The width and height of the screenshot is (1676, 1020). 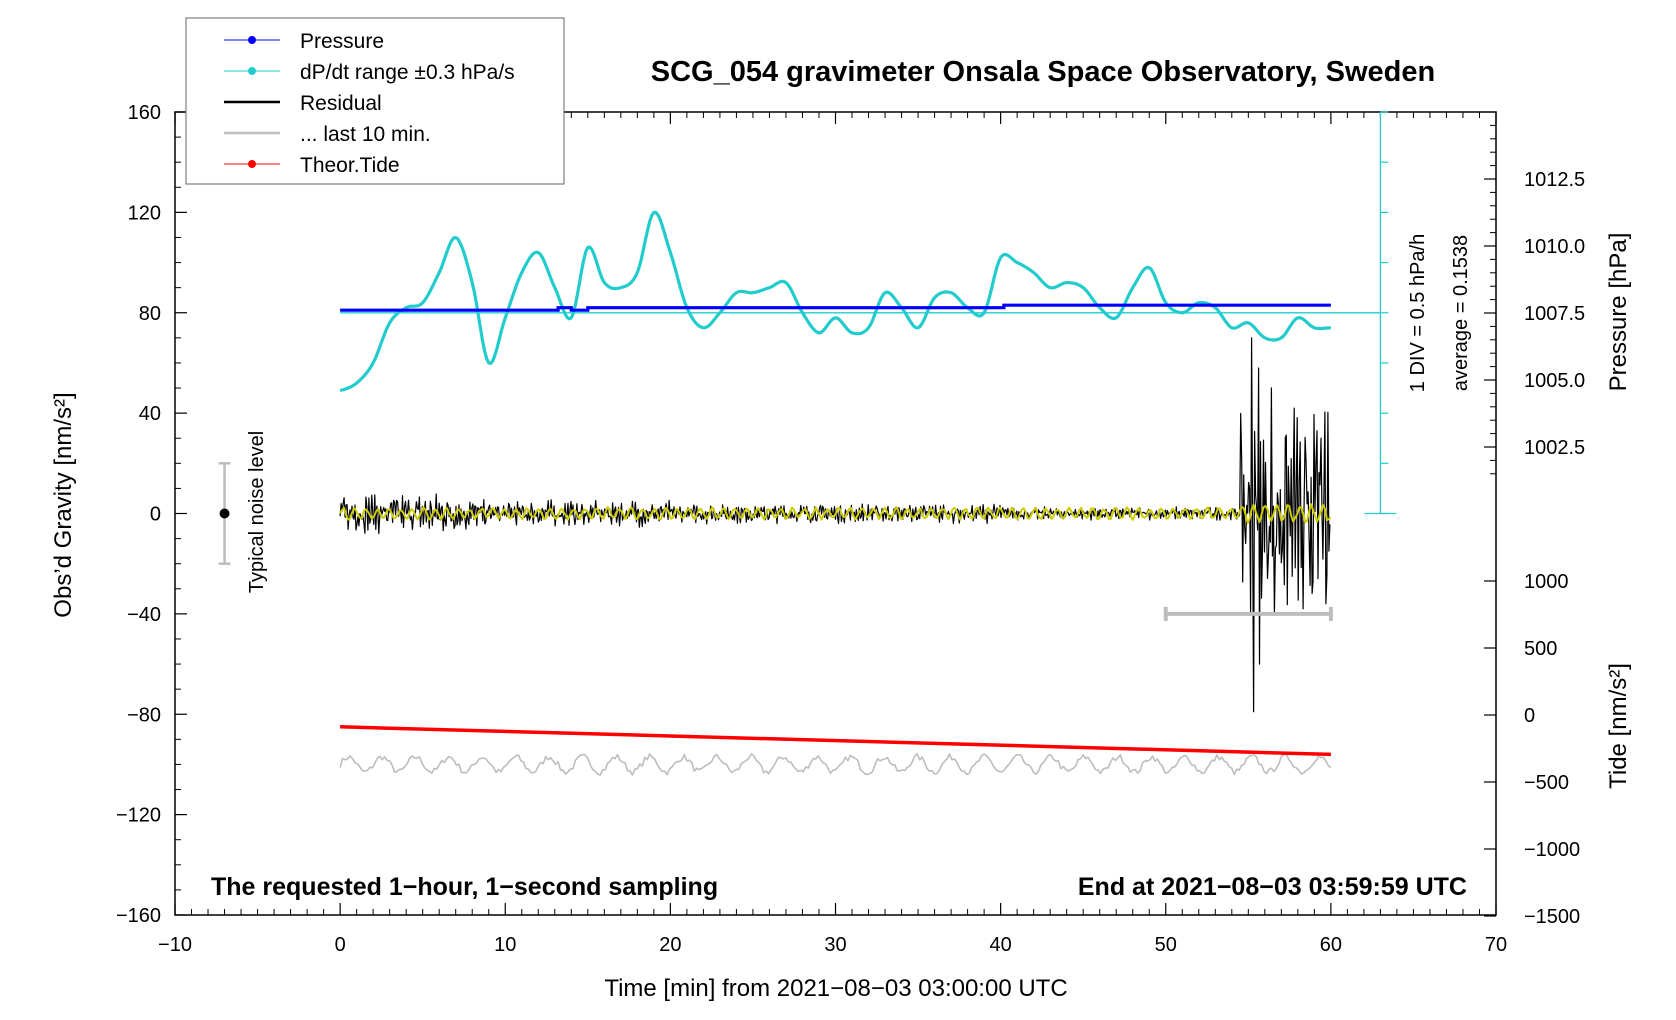 I want to click on pressure-tick-label: 1005.0, so click(x=1554, y=381).